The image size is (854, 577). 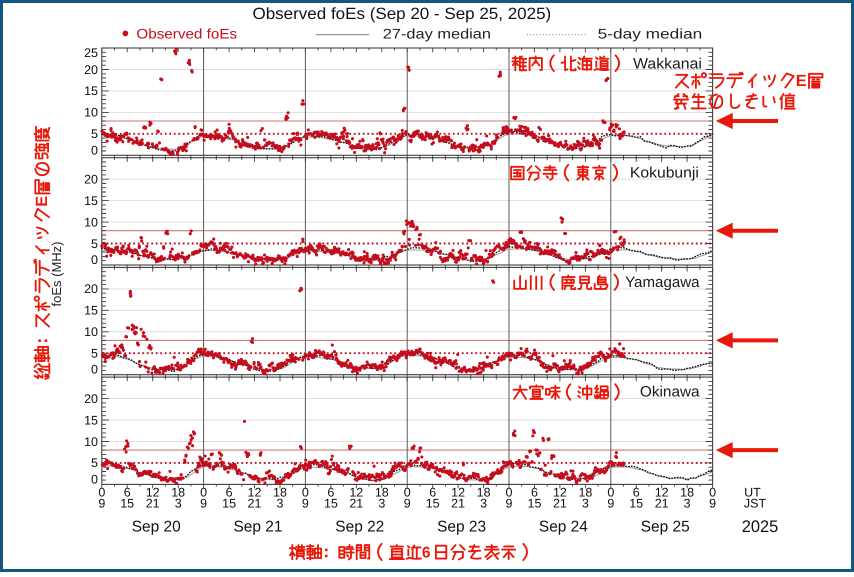 What do you see at coordinates (670, 392) in the screenshot?
I see `svg-text: Okinawa` at bounding box center [670, 392].